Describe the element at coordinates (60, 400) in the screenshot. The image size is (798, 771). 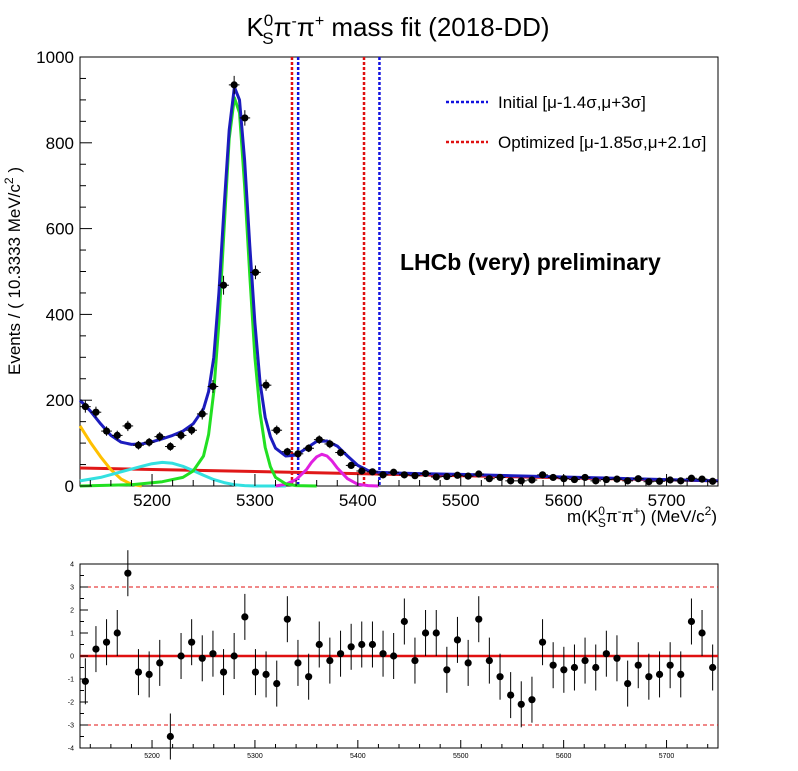
I see `y-tick-label: 200` at that location.